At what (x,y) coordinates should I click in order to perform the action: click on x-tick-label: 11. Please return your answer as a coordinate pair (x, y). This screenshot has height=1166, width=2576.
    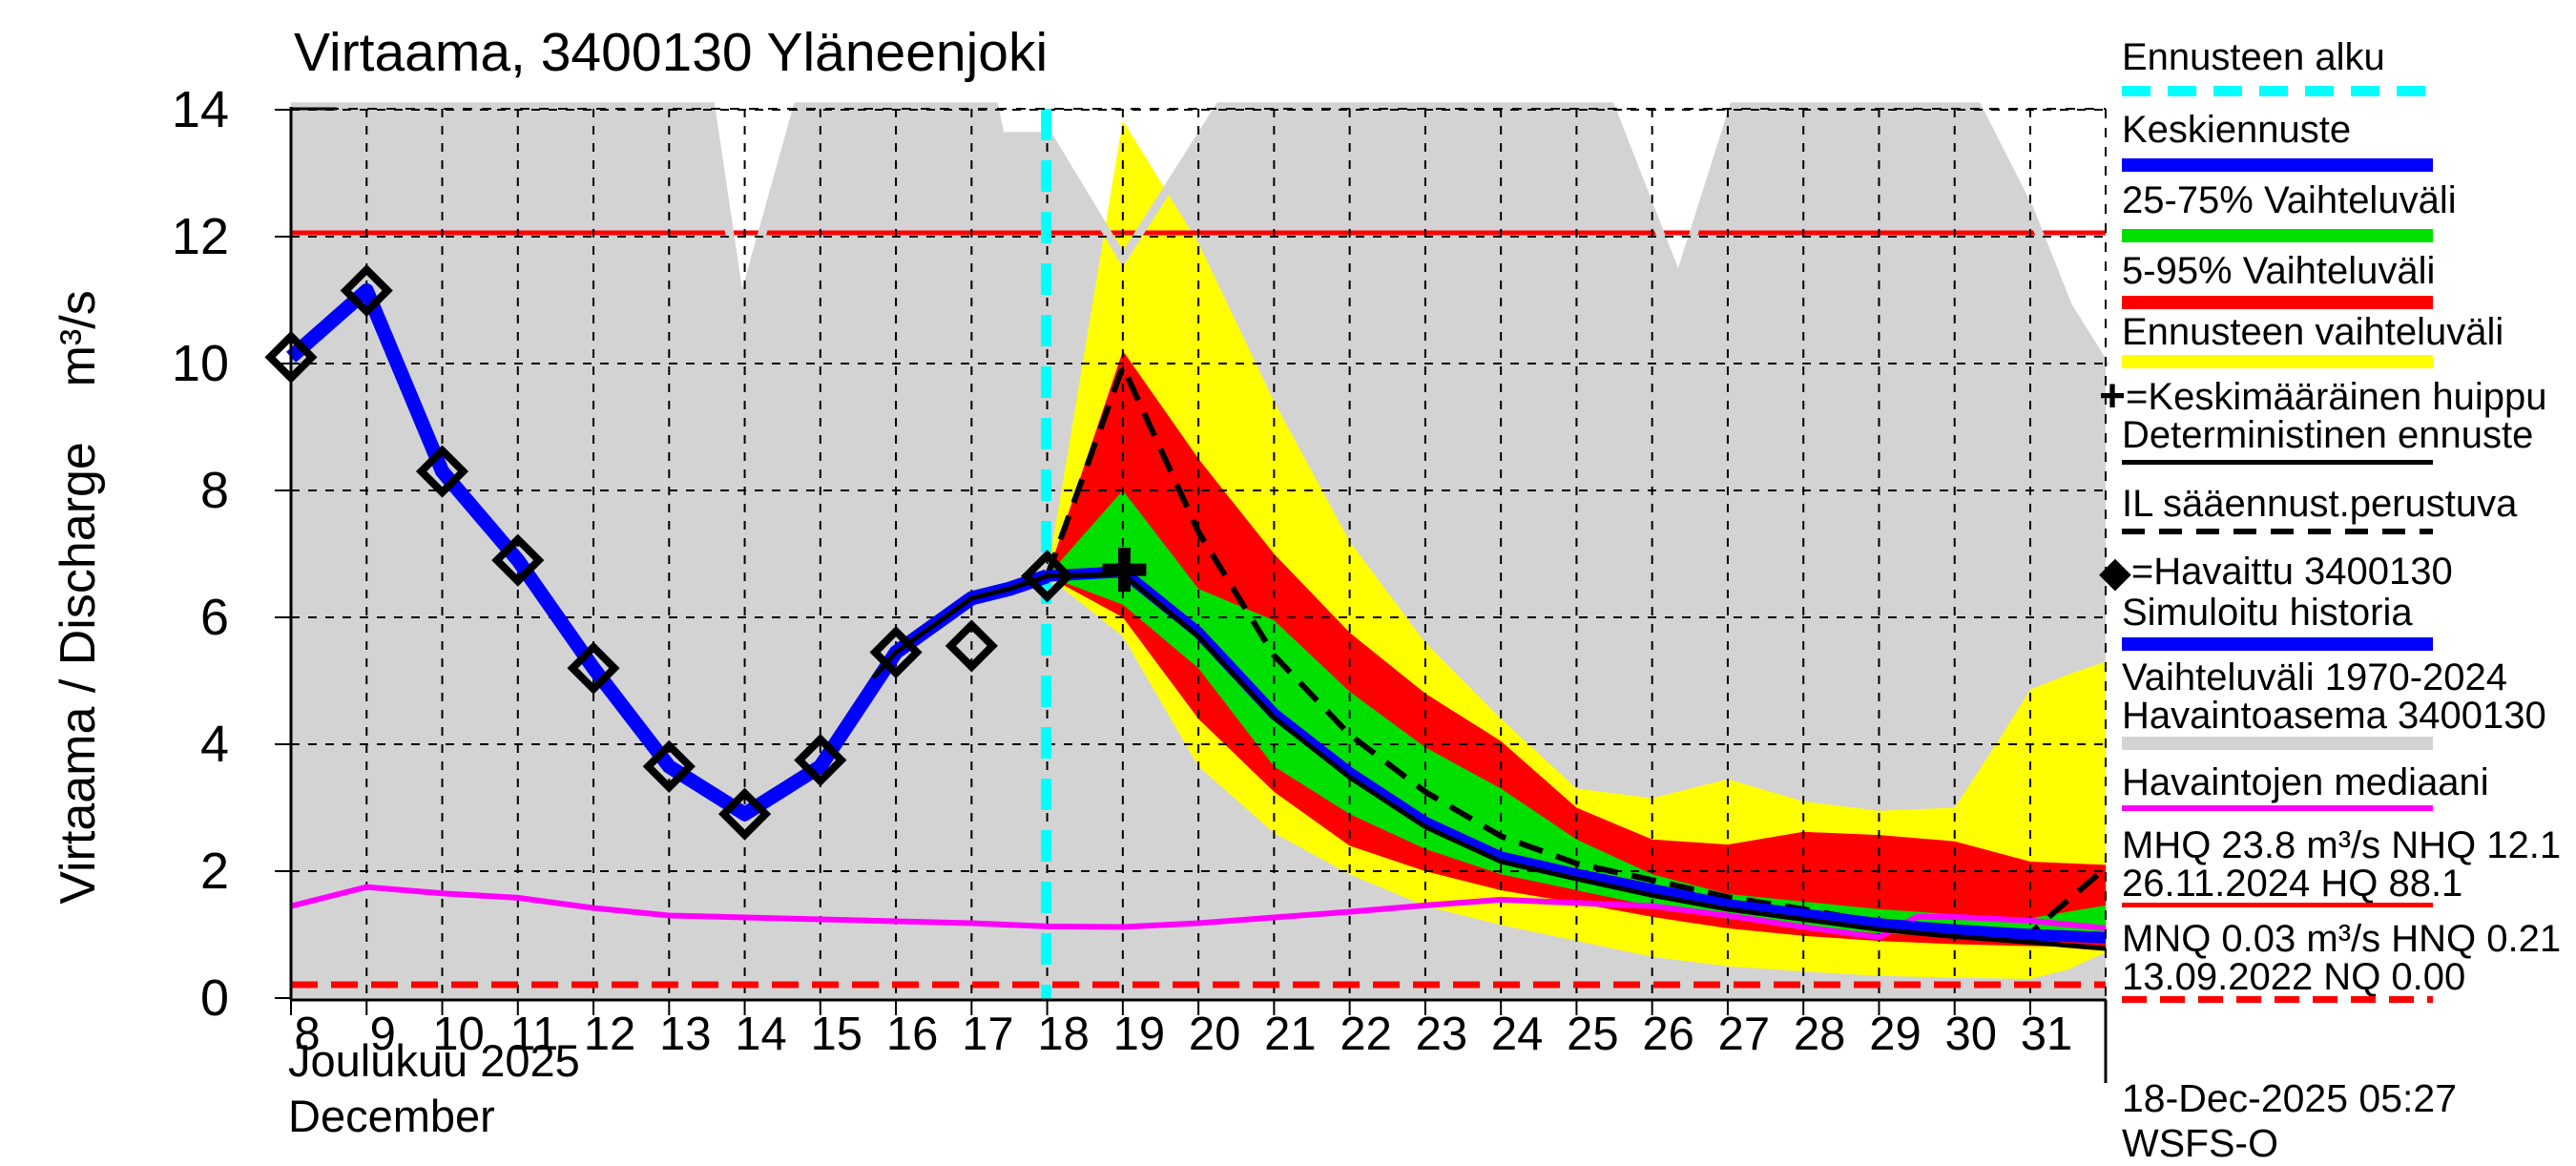
    Looking at the image, I should click on (534, 1034).